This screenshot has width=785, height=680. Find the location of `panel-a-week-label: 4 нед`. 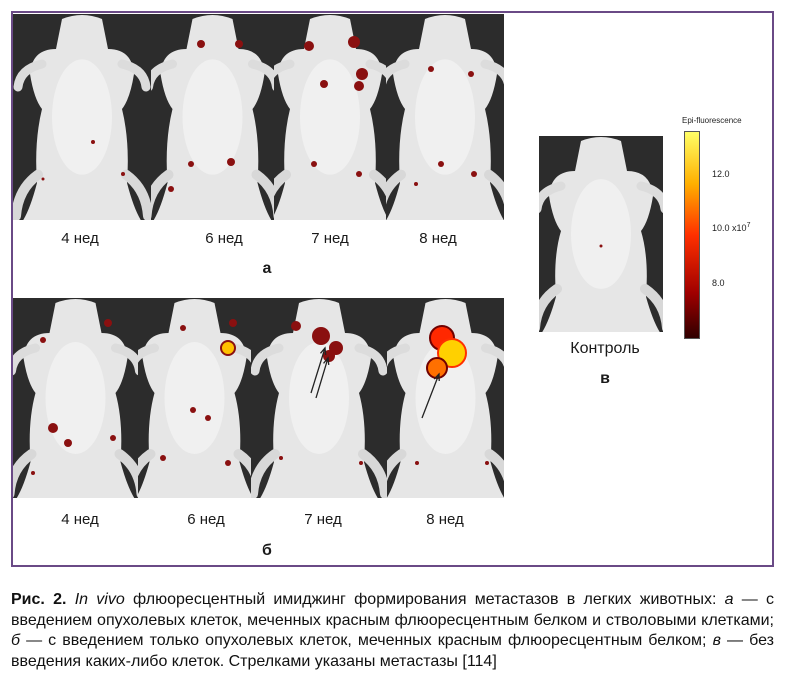

panel-a-week-label: 4 нед is located at coordinates (80, 238).